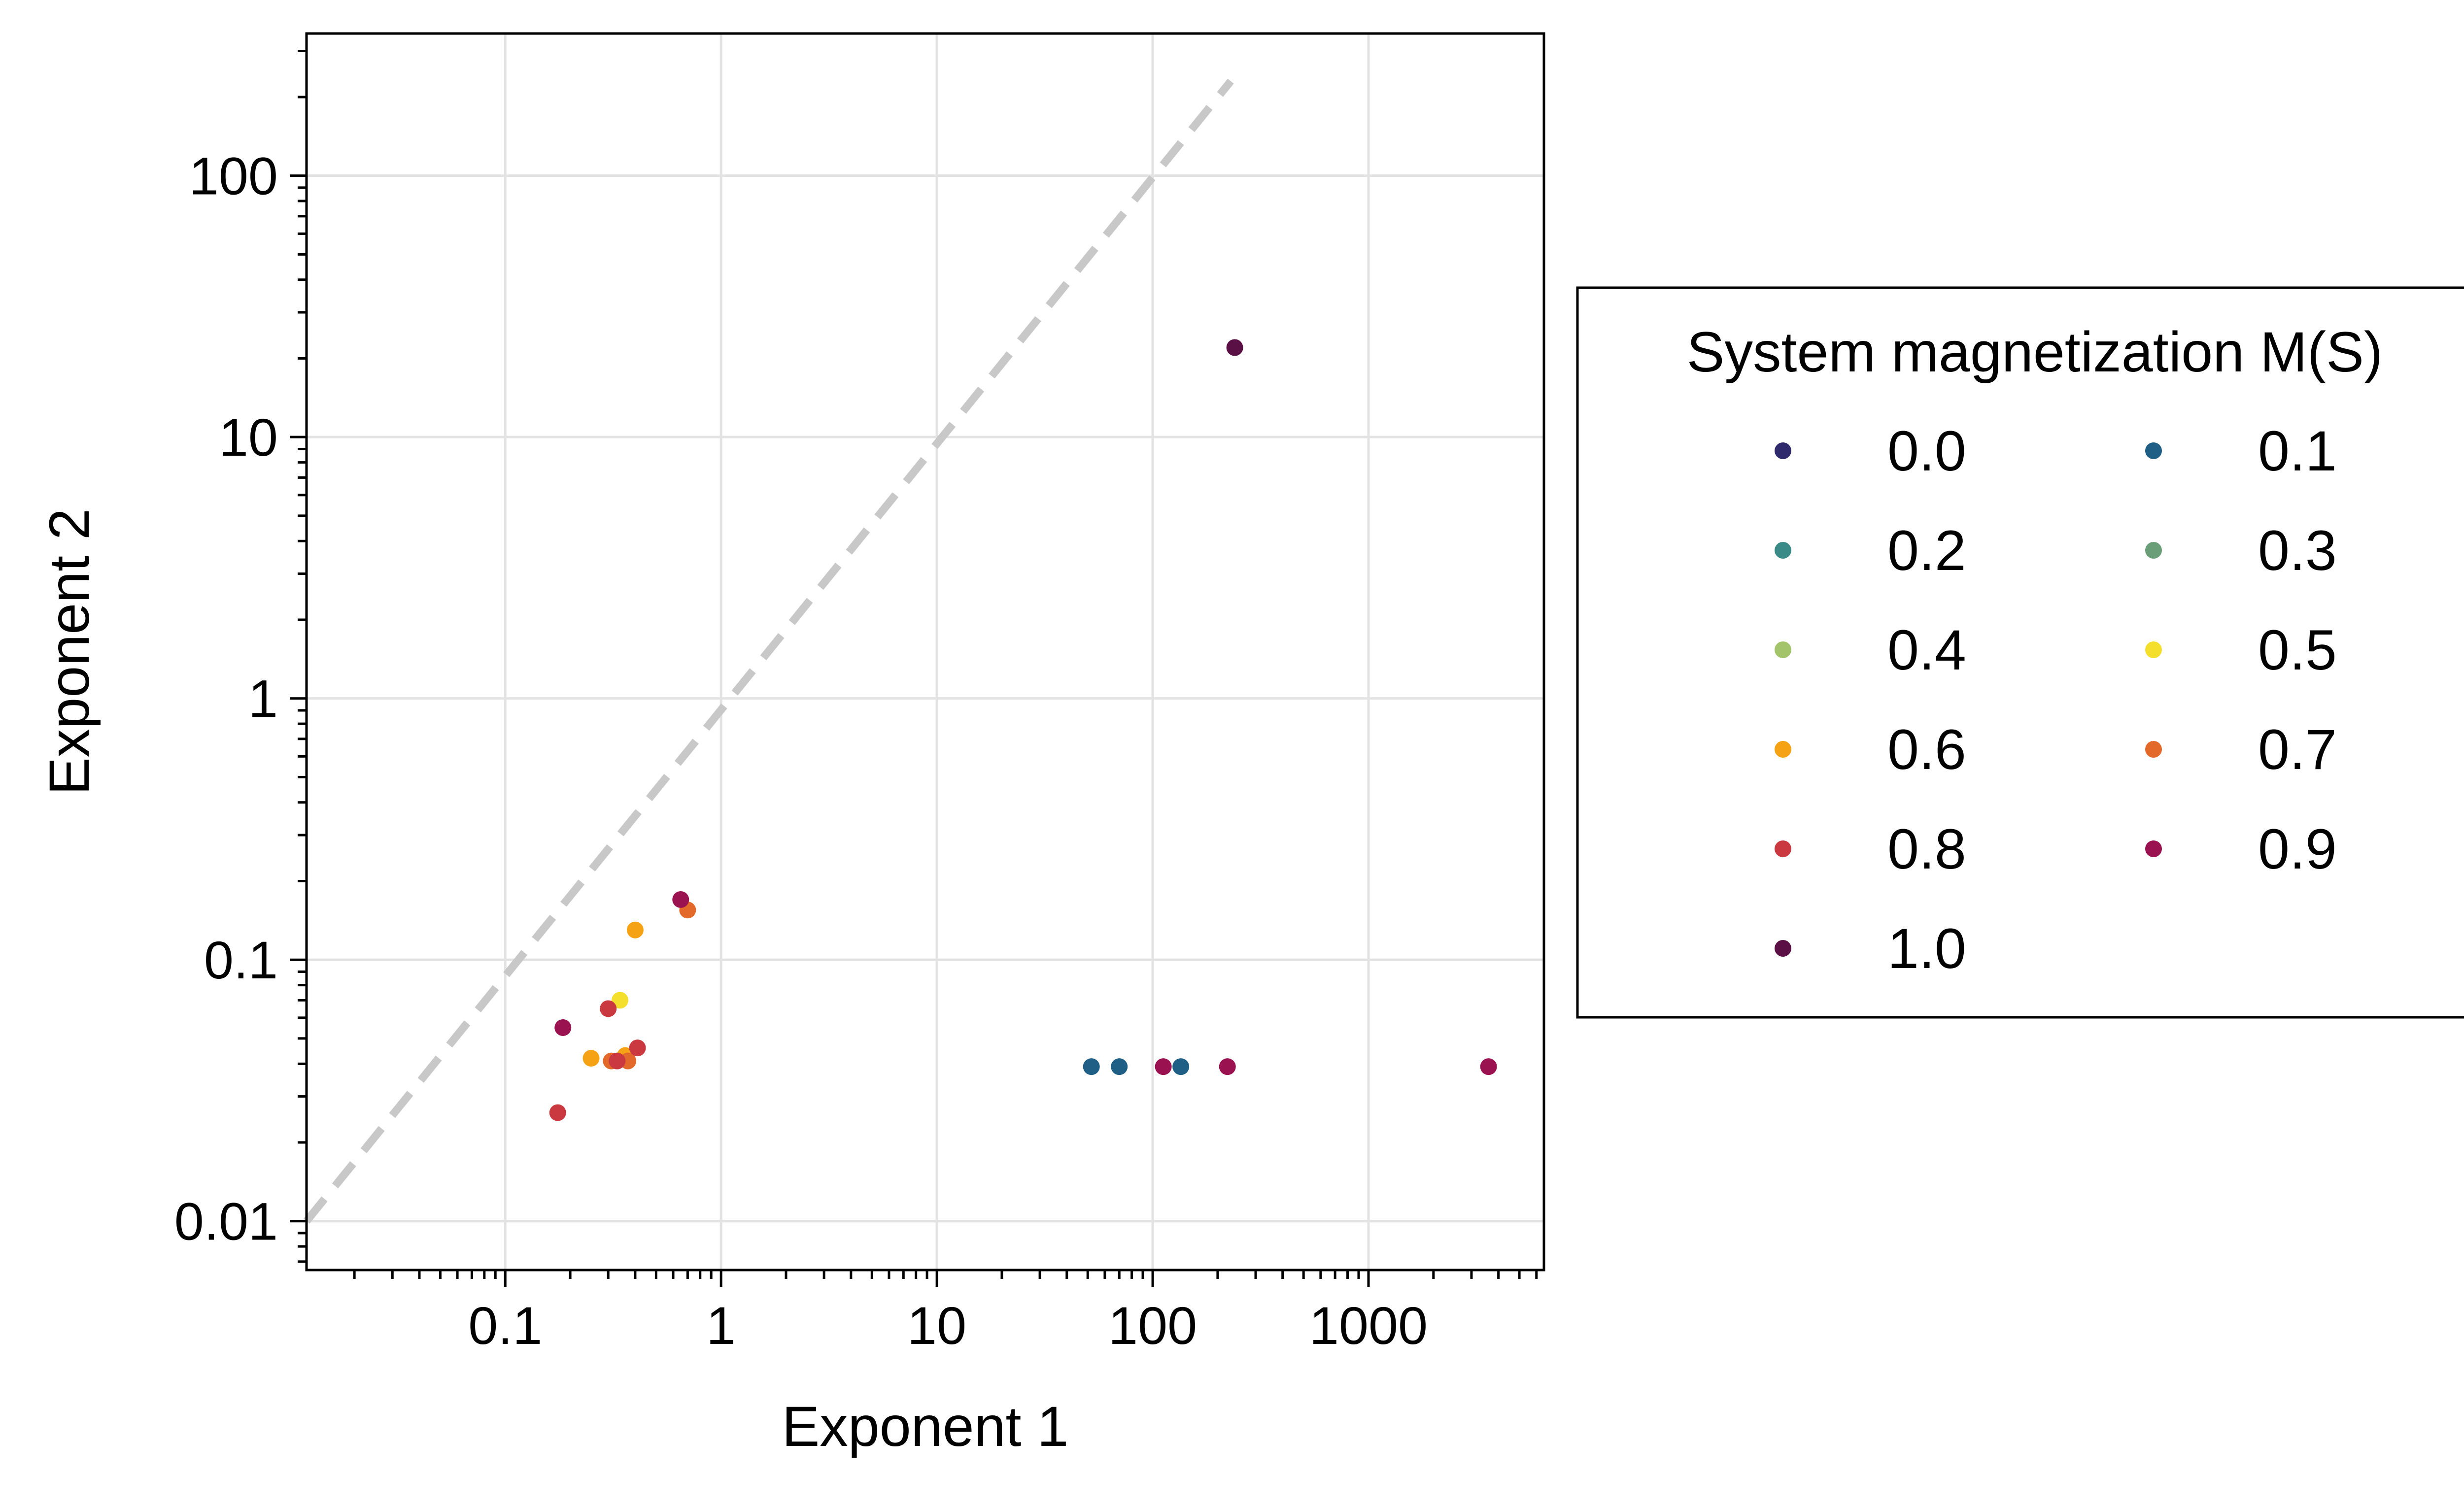 This screenshot has height=1506, width=2464. Describe the element at coordinates (69, 651) in the screenshot. I see `y-axis-title: Exponent 2` at that location.